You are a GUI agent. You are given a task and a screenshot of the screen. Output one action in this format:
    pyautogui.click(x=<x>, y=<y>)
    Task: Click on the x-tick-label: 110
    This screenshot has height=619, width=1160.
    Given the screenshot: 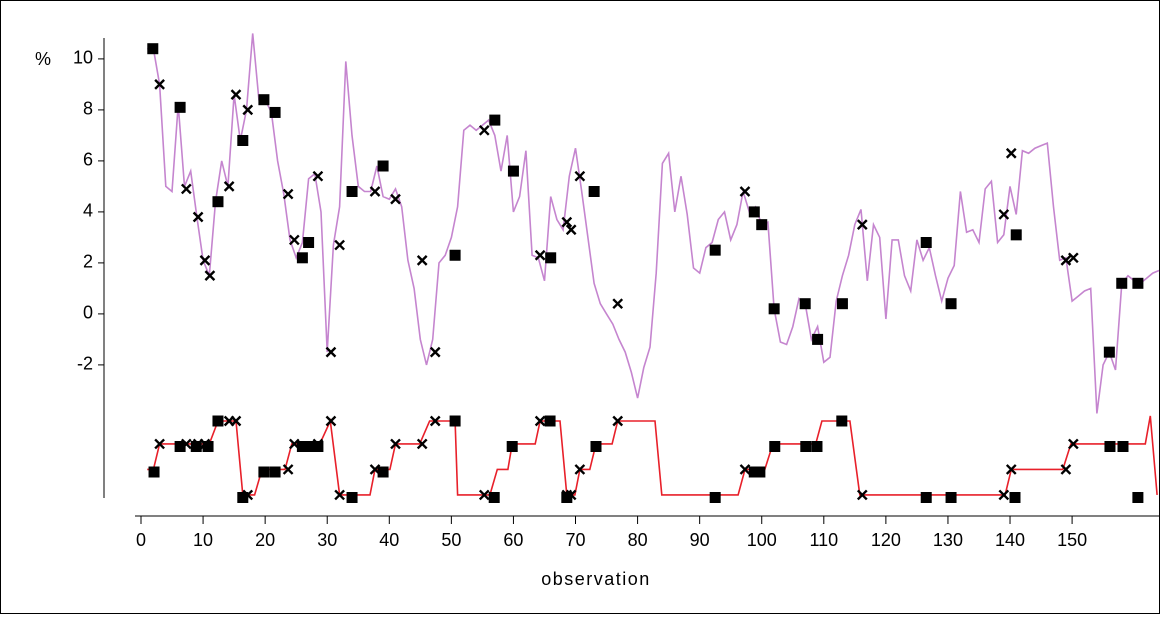 What is the action you would take?
    pyautogui.click(x=823, y=540)
    